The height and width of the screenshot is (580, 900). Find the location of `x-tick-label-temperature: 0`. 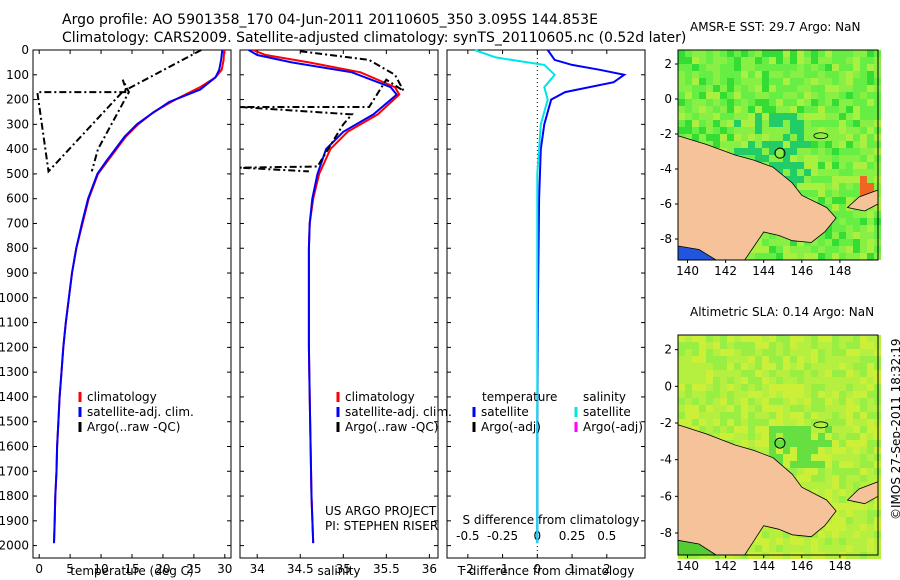

x-tick-label-temperature: 0 is located at coordinates (39, 569).